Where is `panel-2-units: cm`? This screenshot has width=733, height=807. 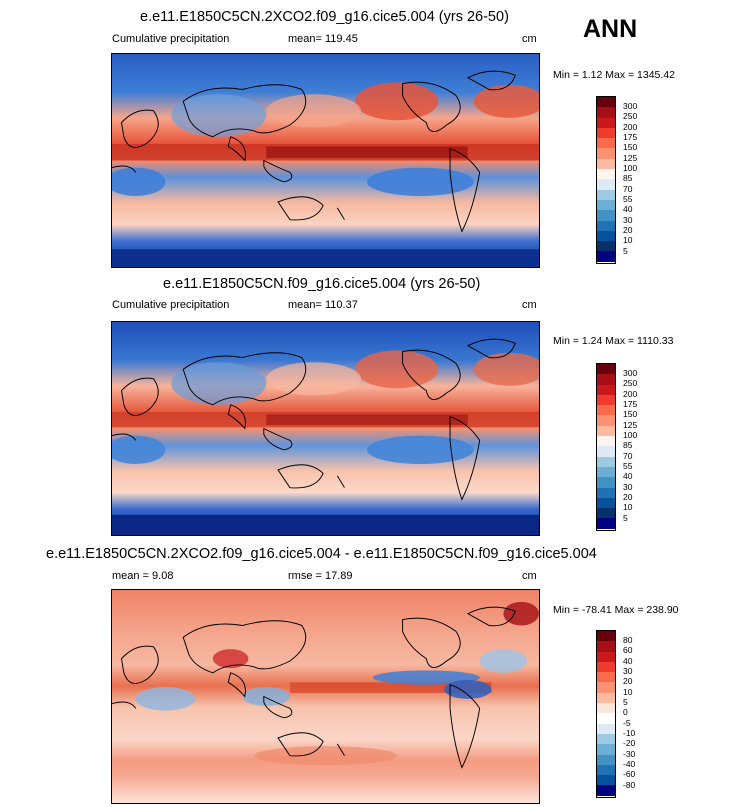
panel-2-units: cm is located at coordinates (529, 305).